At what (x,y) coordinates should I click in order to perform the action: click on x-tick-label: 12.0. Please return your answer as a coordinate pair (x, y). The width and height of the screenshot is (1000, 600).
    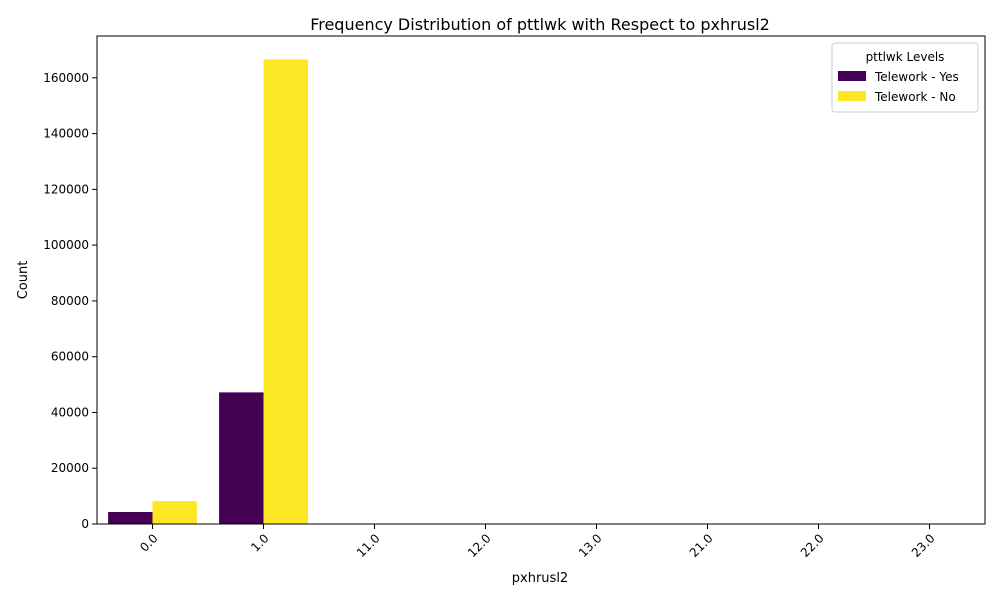
    Looking at the image, I should click on (479, 545).